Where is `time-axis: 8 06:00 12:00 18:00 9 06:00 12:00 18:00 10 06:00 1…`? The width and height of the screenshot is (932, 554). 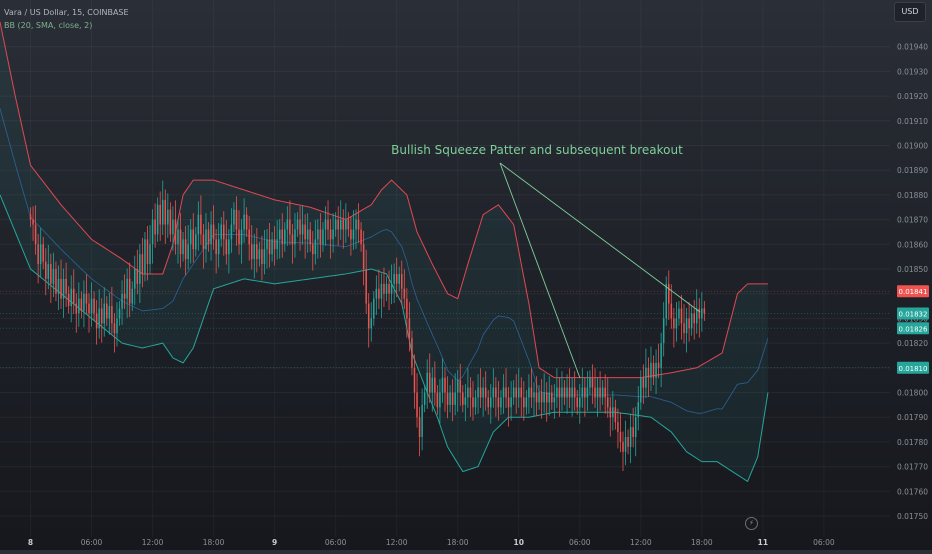 time-axis: 8 06:00 12:00 18:00 9 06:00 12:00 18:00 10 06:00 1… is located at coordinates (431, 542).